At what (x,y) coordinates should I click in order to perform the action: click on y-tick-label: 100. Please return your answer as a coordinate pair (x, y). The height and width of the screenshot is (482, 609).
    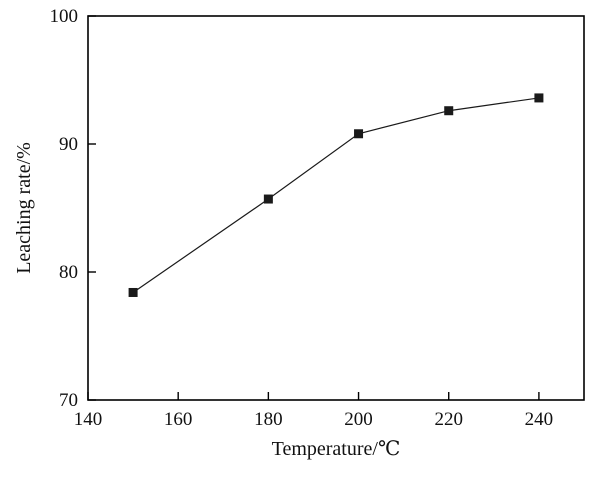
    Looking at the image, I should click on (64, 16).